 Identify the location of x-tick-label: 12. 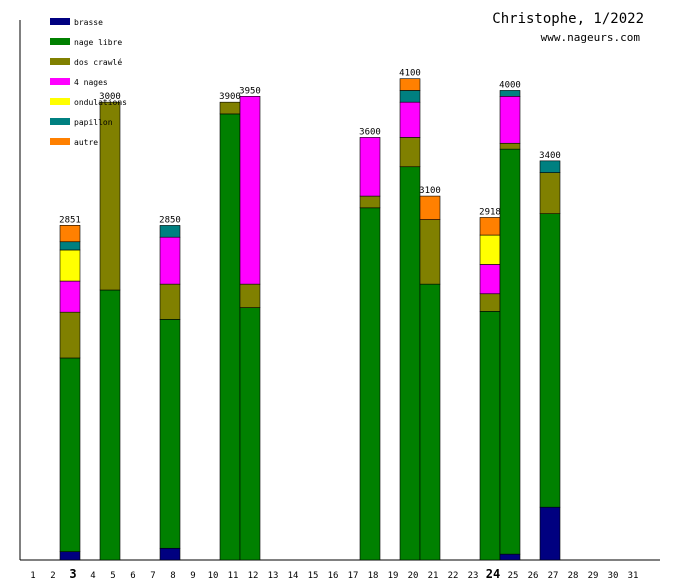
(253, 575).